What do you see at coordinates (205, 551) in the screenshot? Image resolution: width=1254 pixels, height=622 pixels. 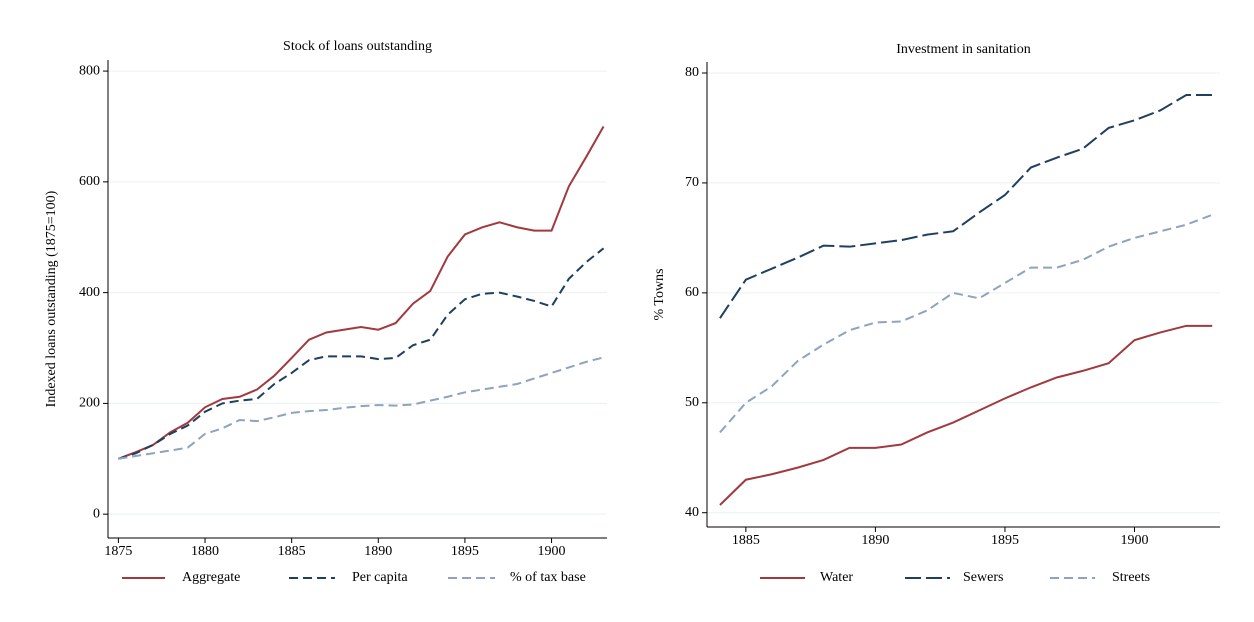 I see `x-tick-label: 1880` at bounding box center [205, 551].